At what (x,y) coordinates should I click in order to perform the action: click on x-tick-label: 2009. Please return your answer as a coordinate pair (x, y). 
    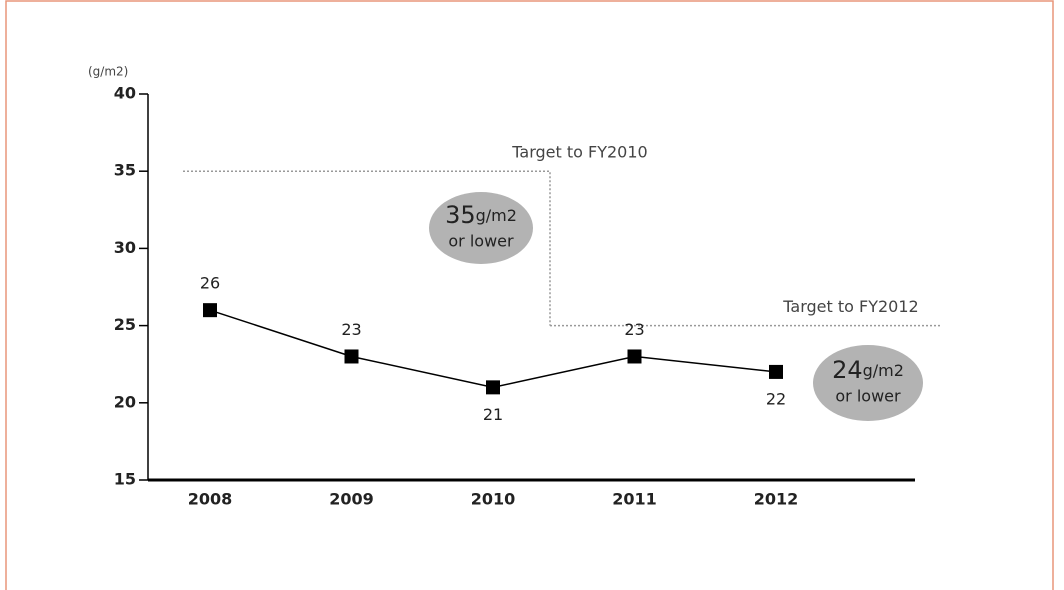
    Looking at the image, I should click on (351, 499).